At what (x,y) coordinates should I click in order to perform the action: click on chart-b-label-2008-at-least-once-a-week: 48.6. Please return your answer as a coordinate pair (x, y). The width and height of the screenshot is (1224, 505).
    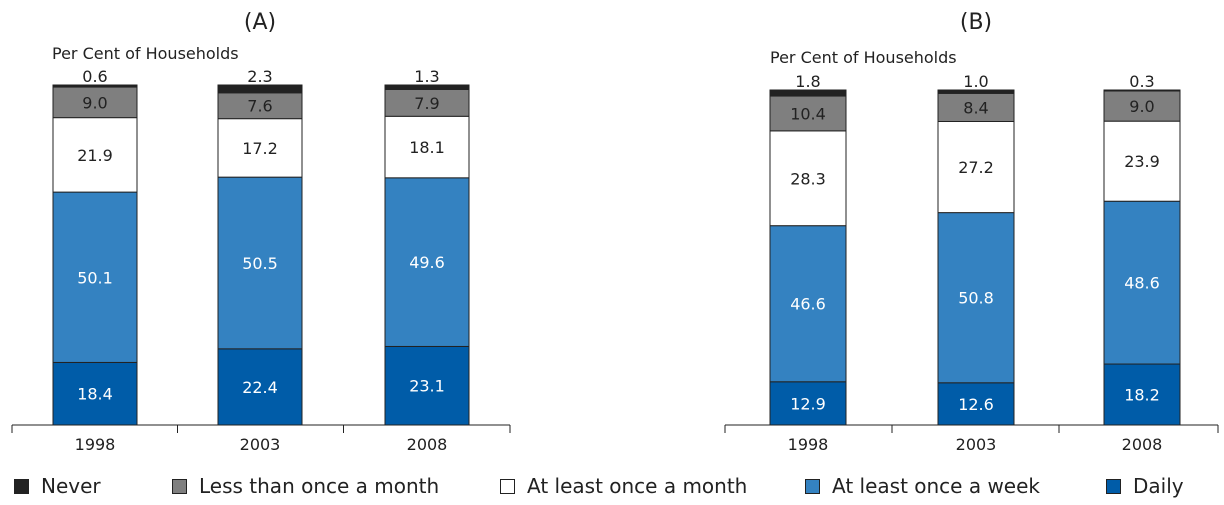
    Looking at the image, I should click on (1142, 283).